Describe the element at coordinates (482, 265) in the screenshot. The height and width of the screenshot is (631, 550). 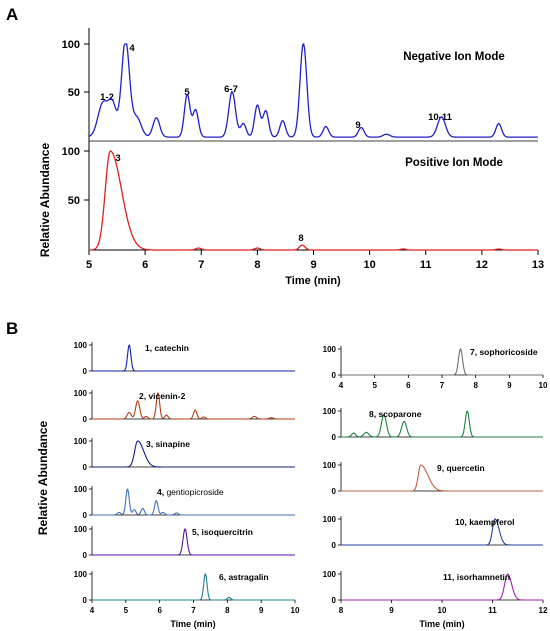
I see `panel-a-xtick-label: 12` at that location.